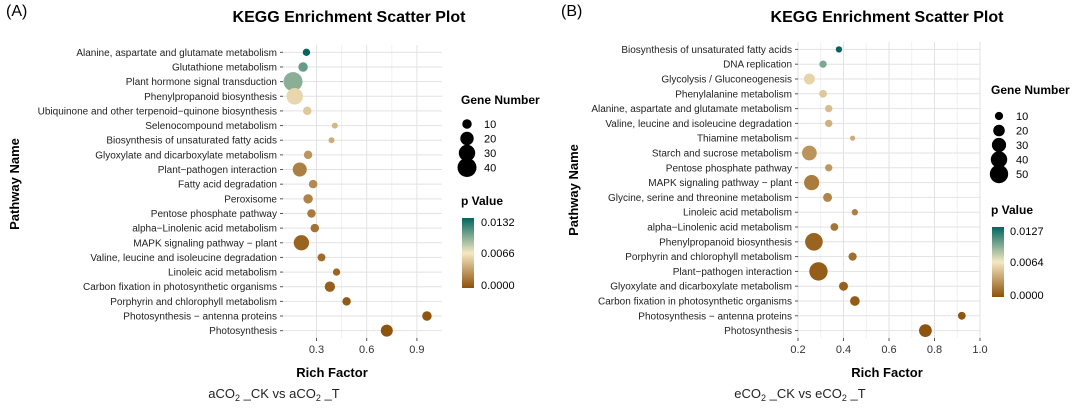 This screenshot has width=1080, height=411. I want to click on size-legend-label: 50, so click(1022, 175).